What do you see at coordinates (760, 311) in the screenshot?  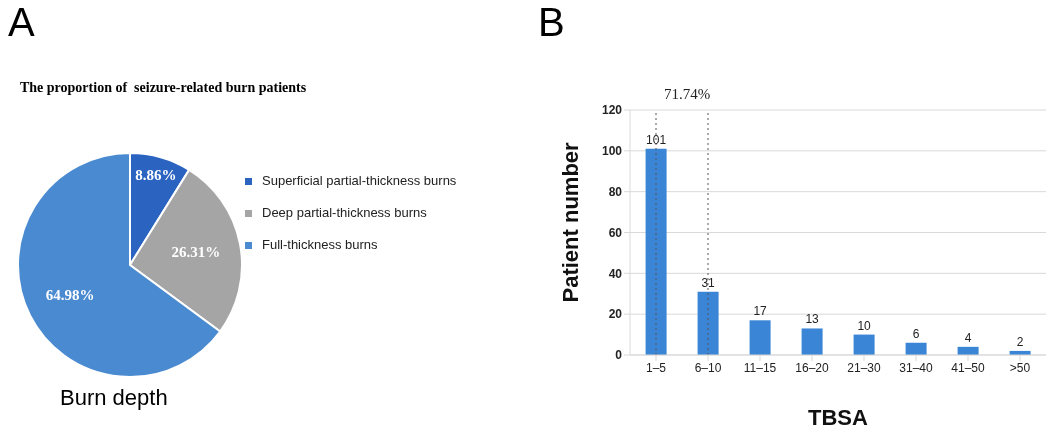 I see `data-label: 17` at bounding box center [760, 311].